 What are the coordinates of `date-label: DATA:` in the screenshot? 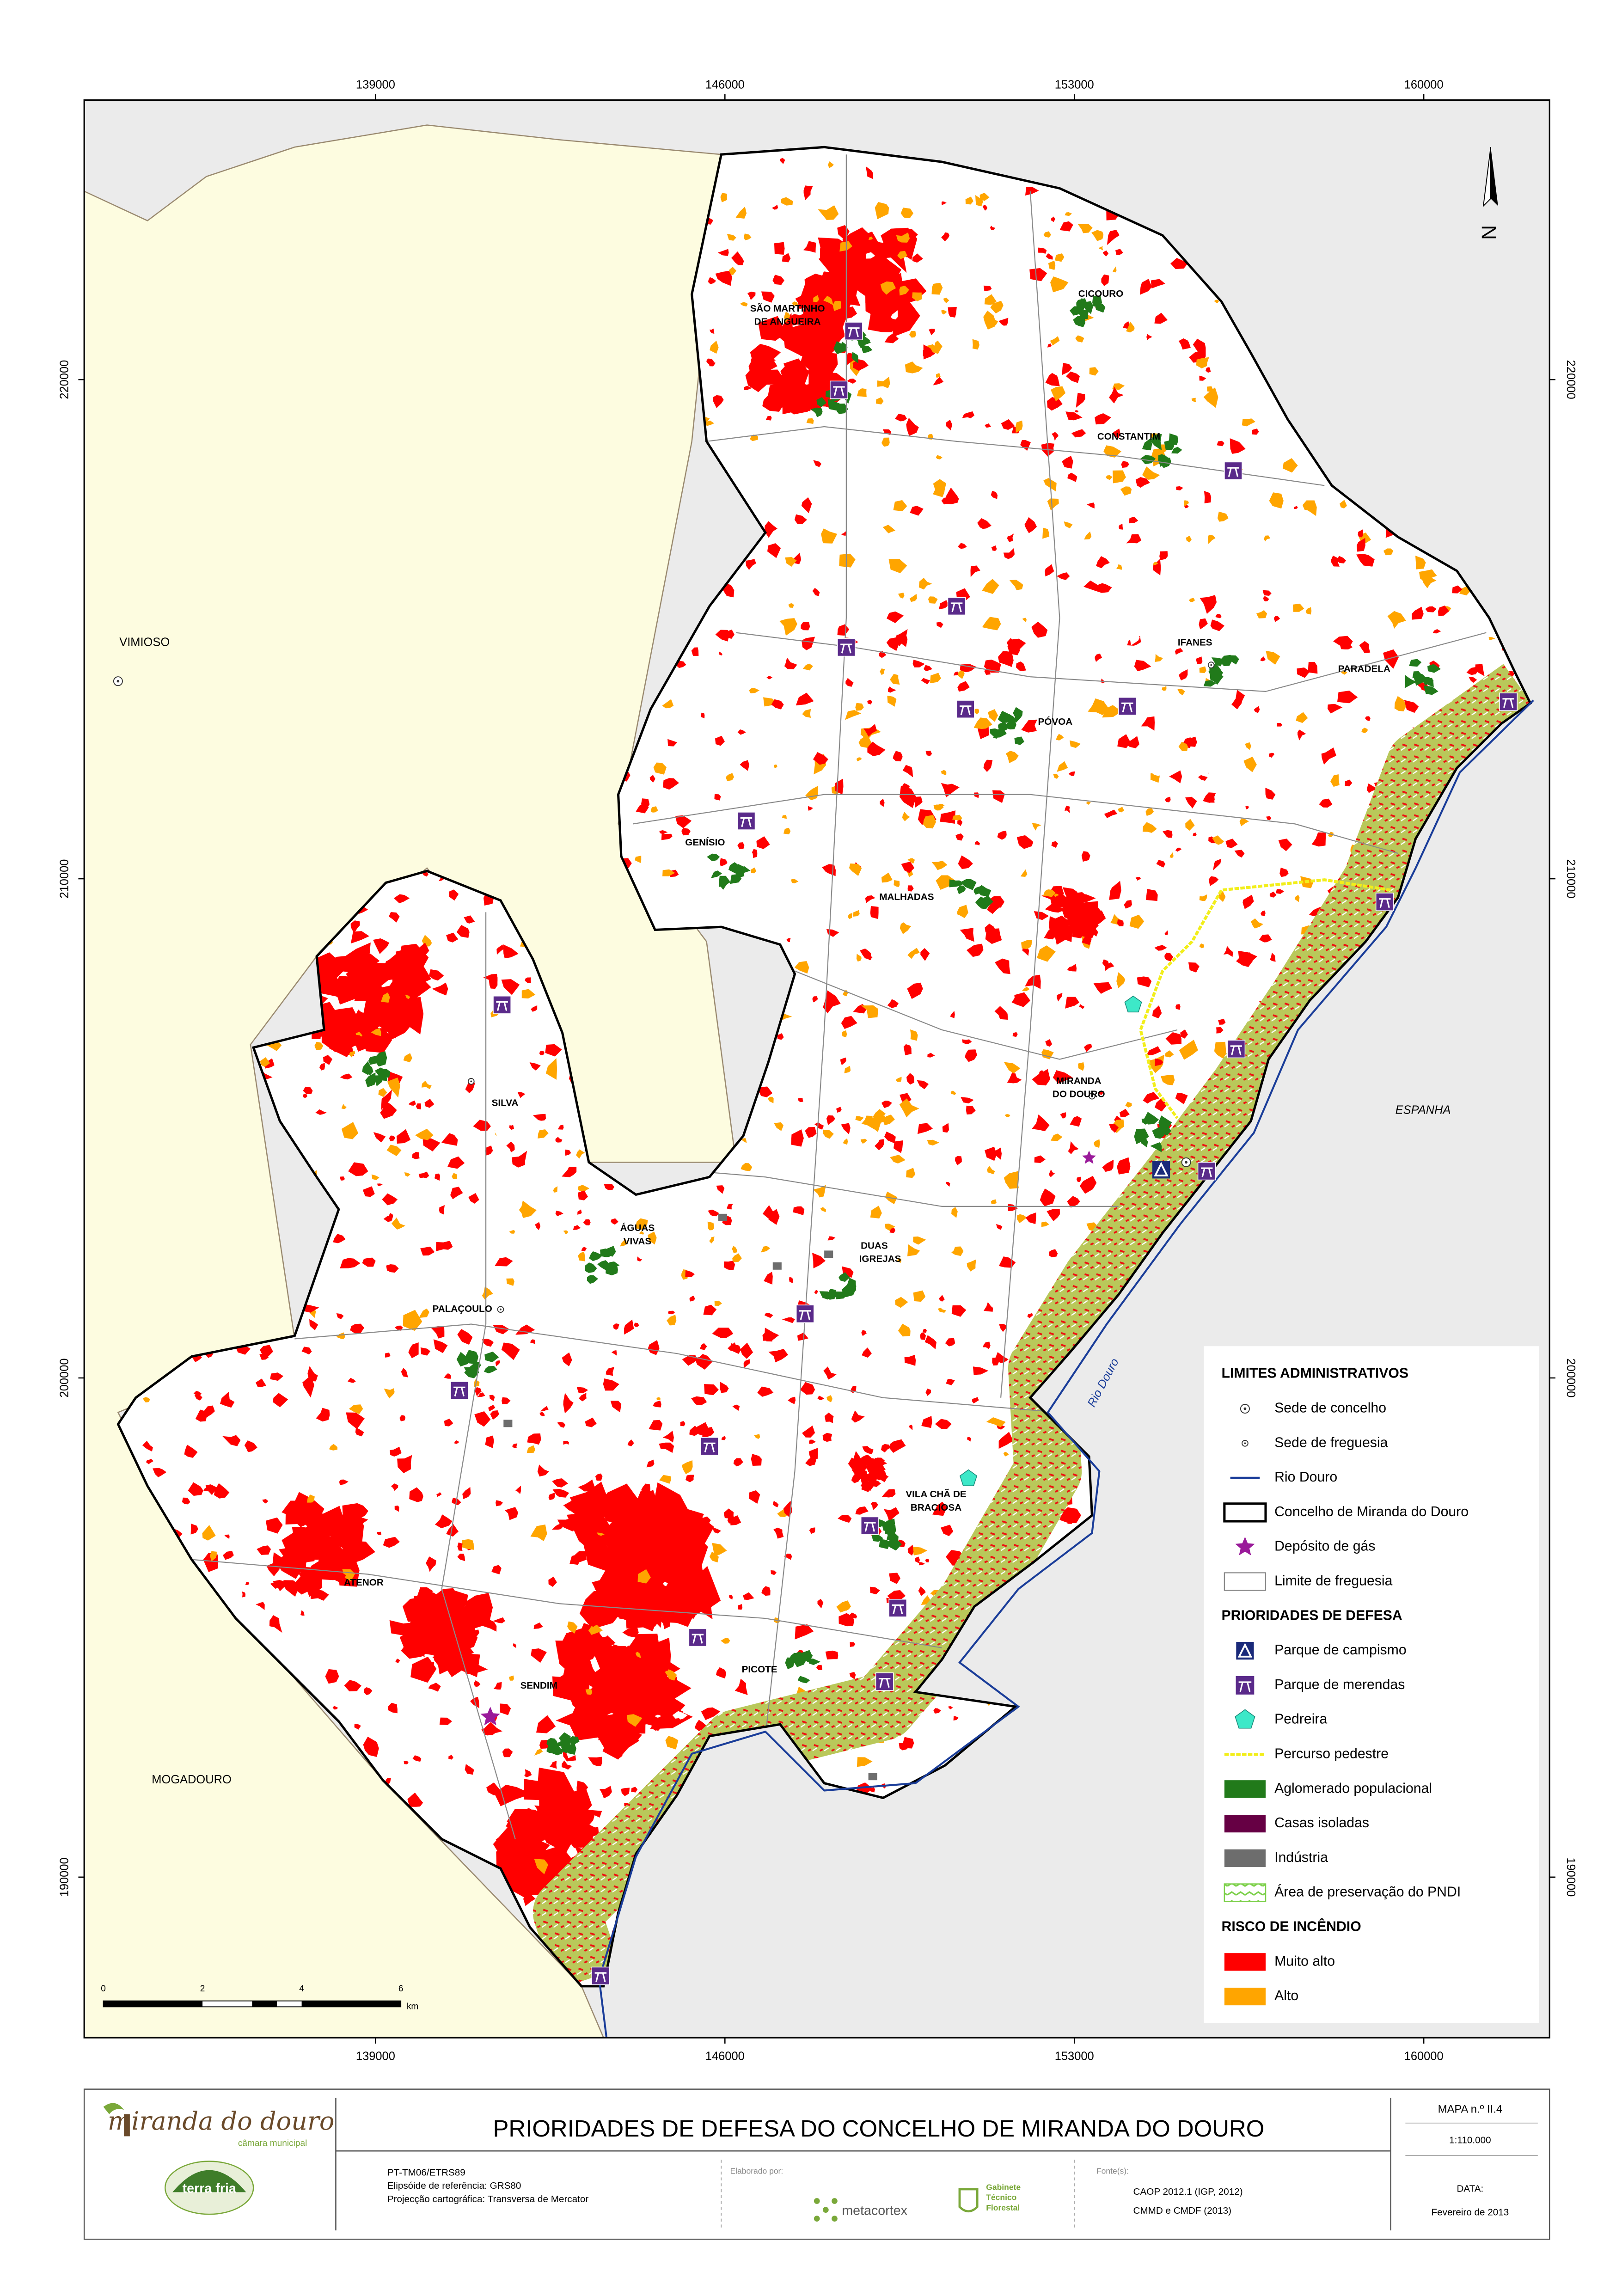 It's located at (1470, 2188).